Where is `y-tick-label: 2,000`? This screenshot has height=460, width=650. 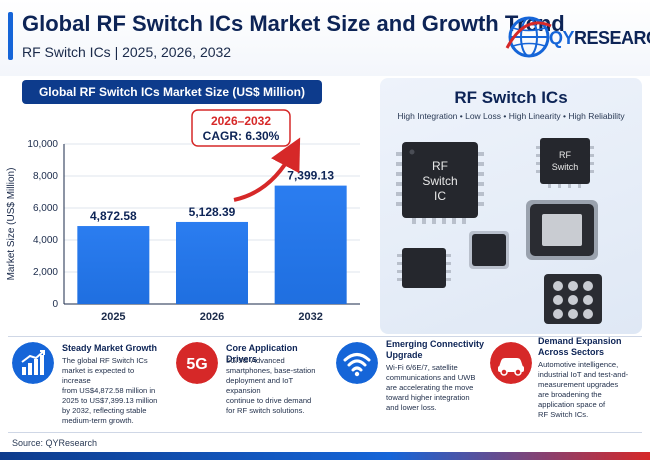
y-tick-label: 2,000 is located at coordinates (45, 272).